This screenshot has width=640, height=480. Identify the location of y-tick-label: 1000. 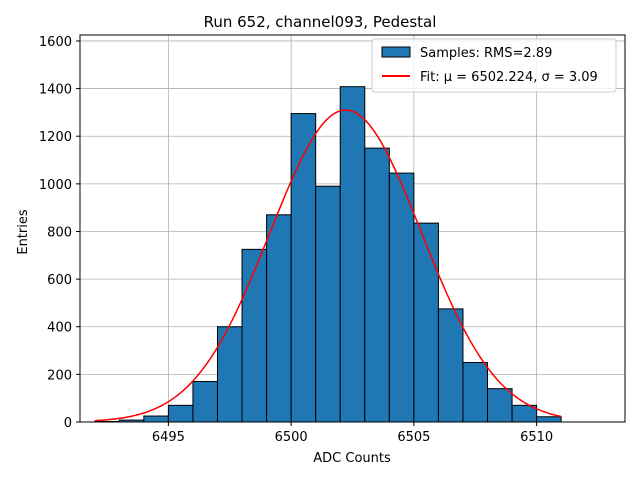
(55, 185).